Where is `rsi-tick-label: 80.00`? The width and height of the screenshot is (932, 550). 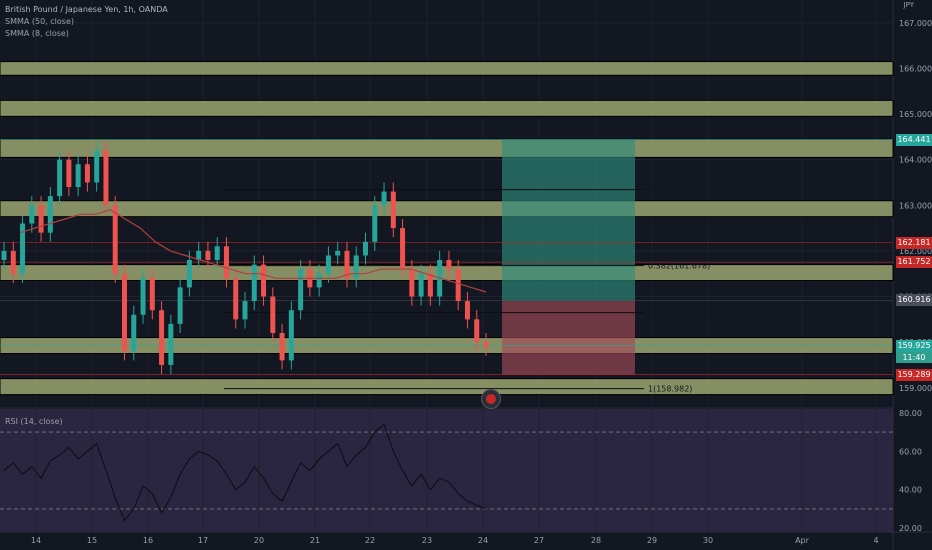 rsi-tick-label: 80.00 is located at coordinates (910, 413).